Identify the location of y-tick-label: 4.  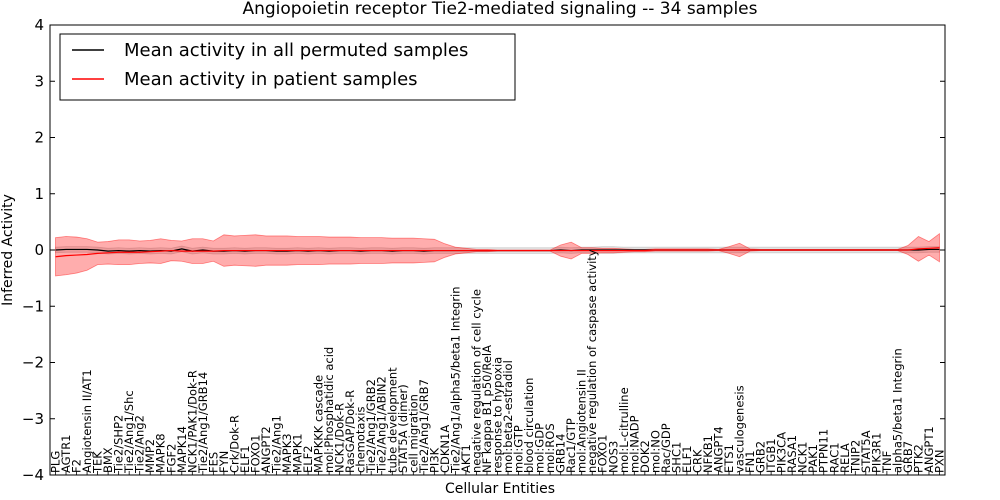
(39, 25).